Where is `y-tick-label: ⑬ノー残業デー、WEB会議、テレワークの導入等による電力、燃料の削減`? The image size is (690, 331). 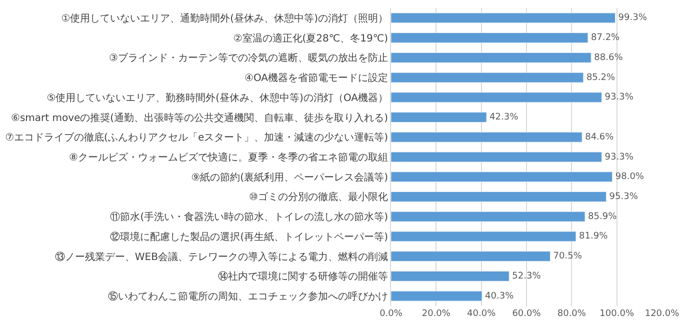
y-tick-label: ⑬ノー残業デー、WEB会議、テレワークの導入等による電力、燃料の削減 is located at coordinates (221, 256).